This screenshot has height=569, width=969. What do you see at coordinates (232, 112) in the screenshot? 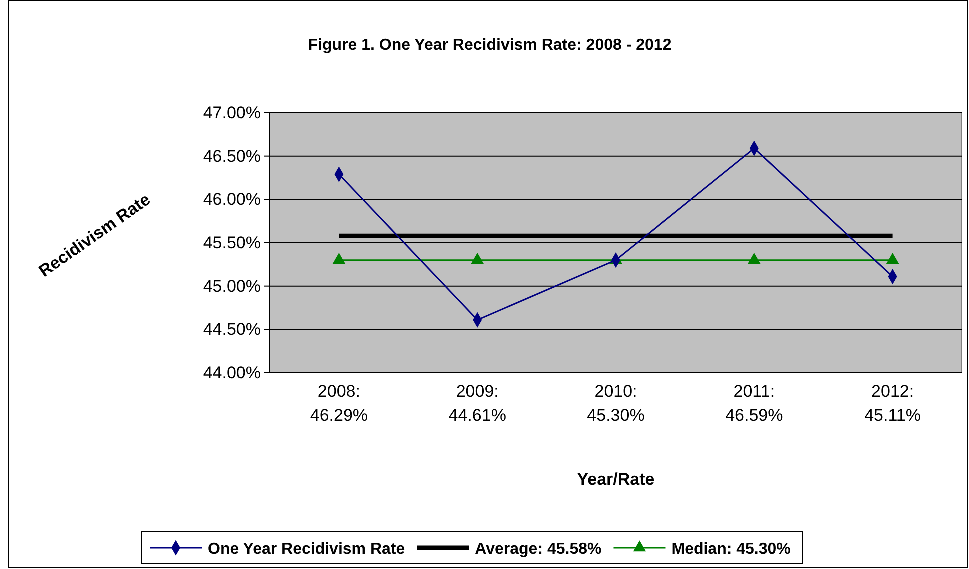
I see `y-tick-label: 47.00%` at bounding box center [232, 112].